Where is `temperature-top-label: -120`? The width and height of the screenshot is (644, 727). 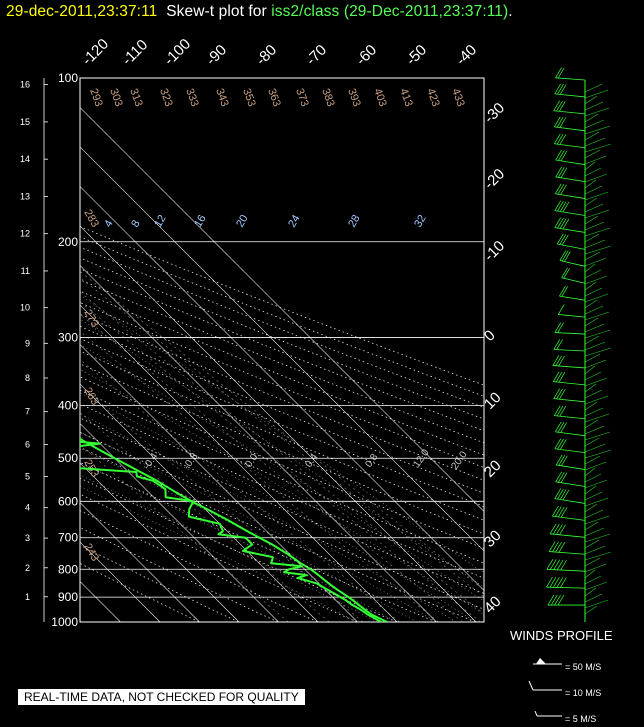 temperature-top-label: -120 is located at coordinates (95, 52).